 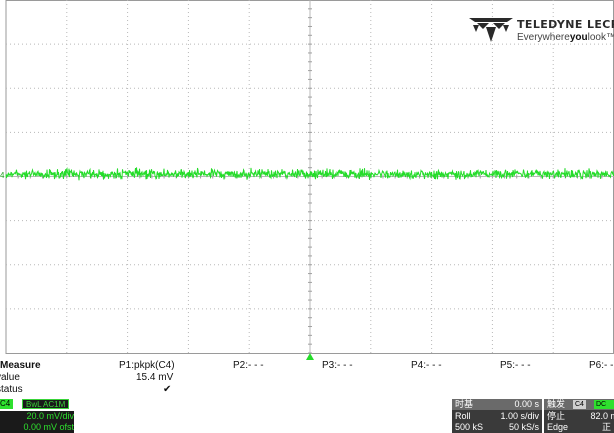 I want to click on trigger-title: 触发, so click(x=556, y=404).